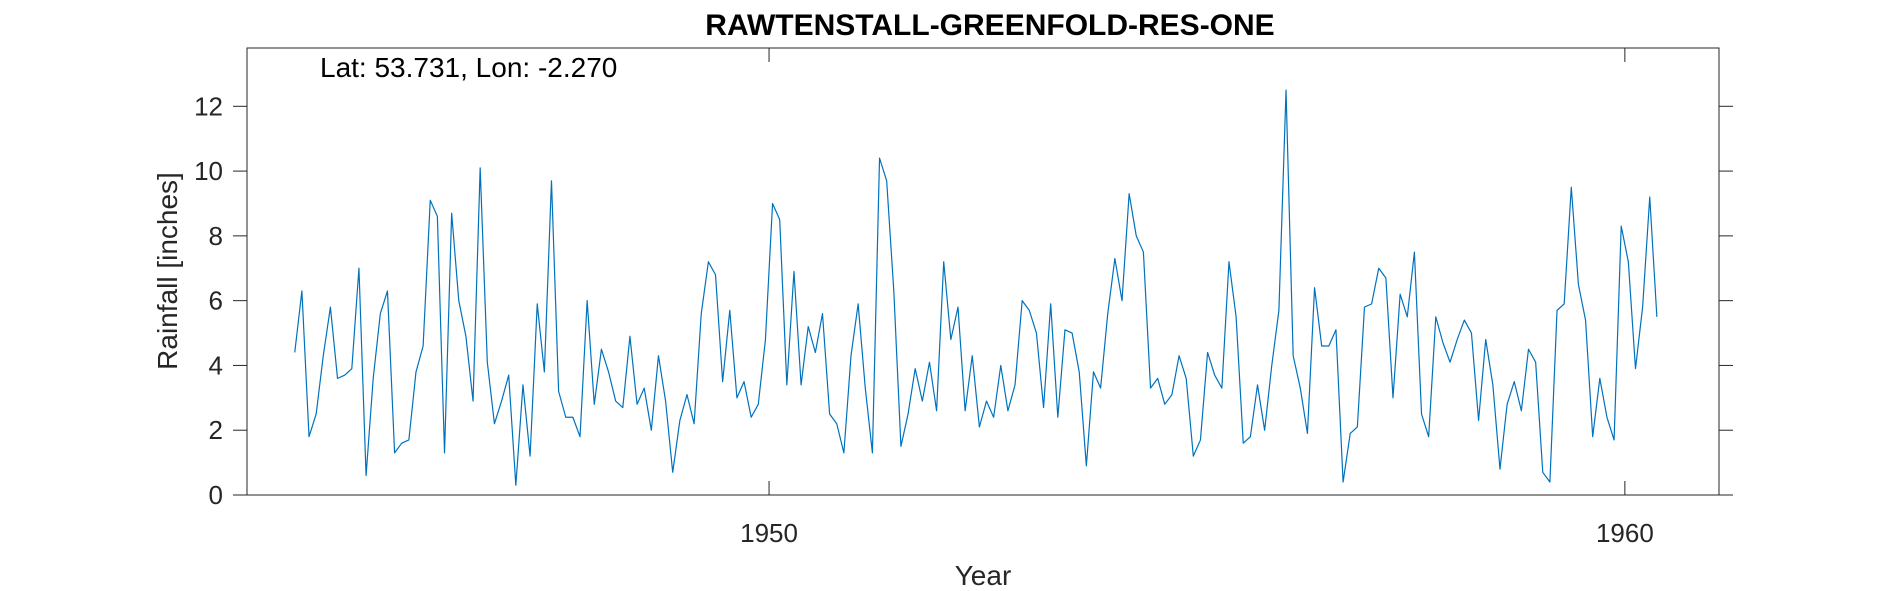 The image size is (1890, 591). Describe the element at coordinates (167, 271) in the screenshot. I see `y-axis-label: Rainfall [inches]` at that location.